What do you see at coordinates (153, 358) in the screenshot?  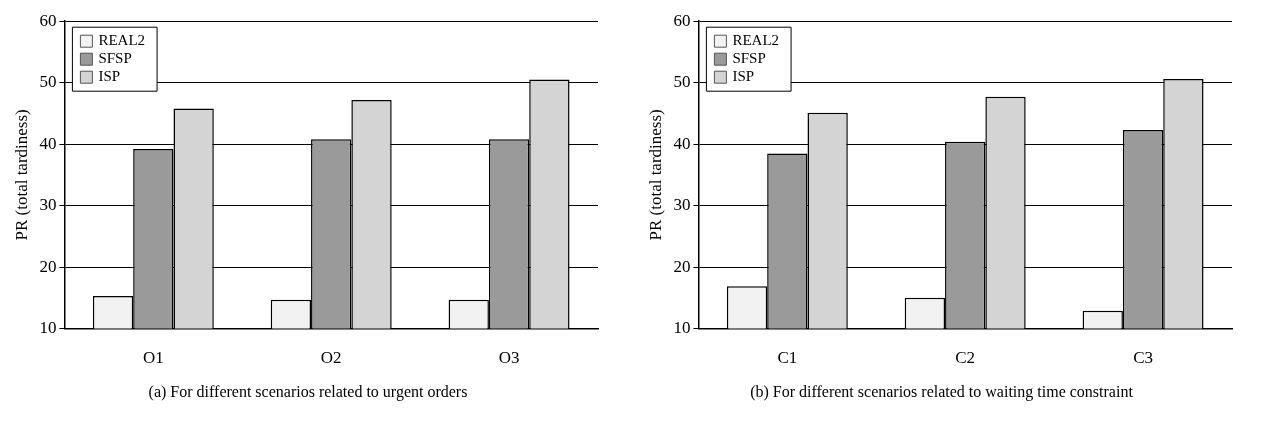 I see `x-tick-label: O1` at bounding box center [153, 358].